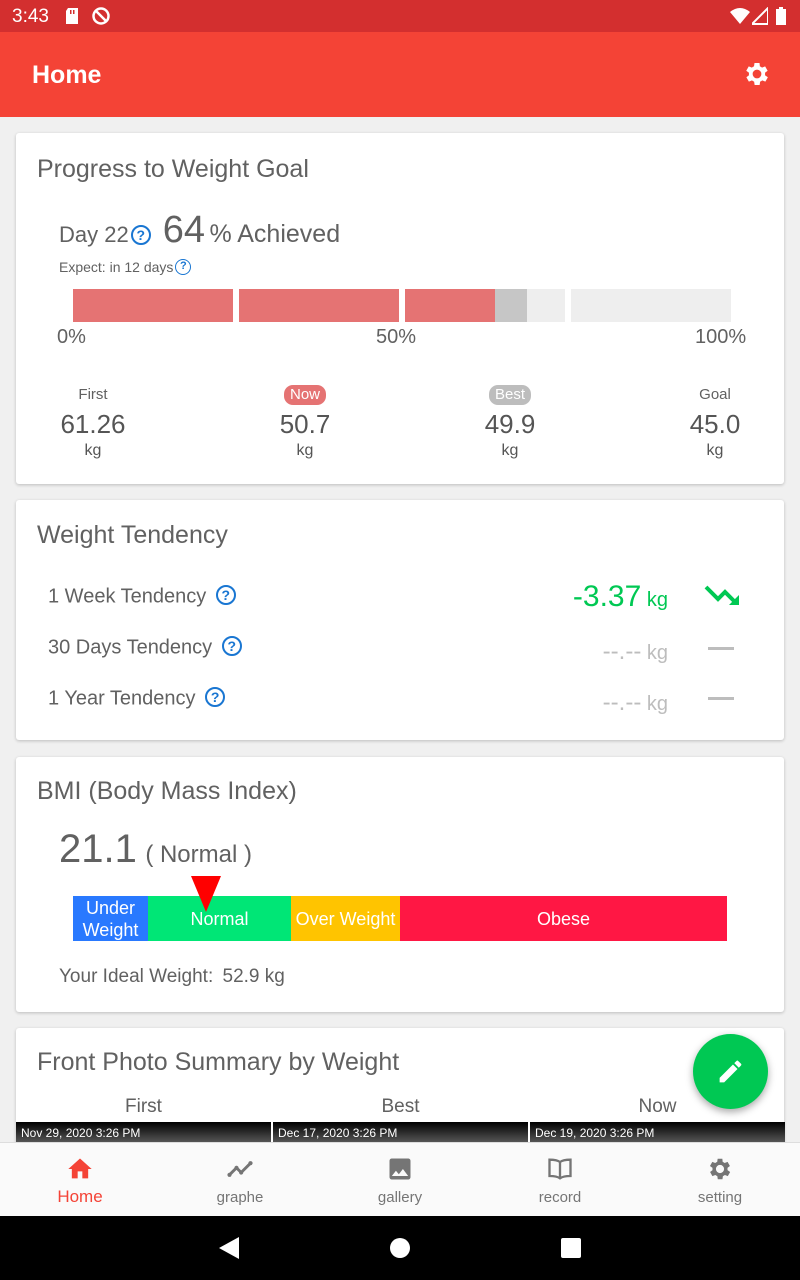 The width and height of the screenshot is (800, 1280). I want to click on home-circle-icon, so click(400, 1248).